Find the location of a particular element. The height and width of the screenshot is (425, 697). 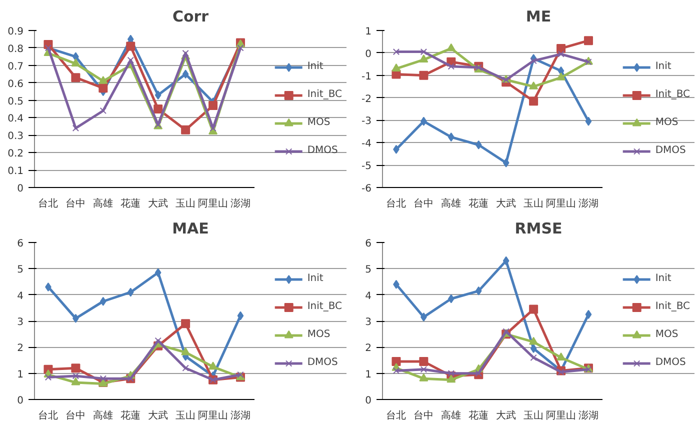

y-tick-label: -1 is located at coordinates (367, 76).